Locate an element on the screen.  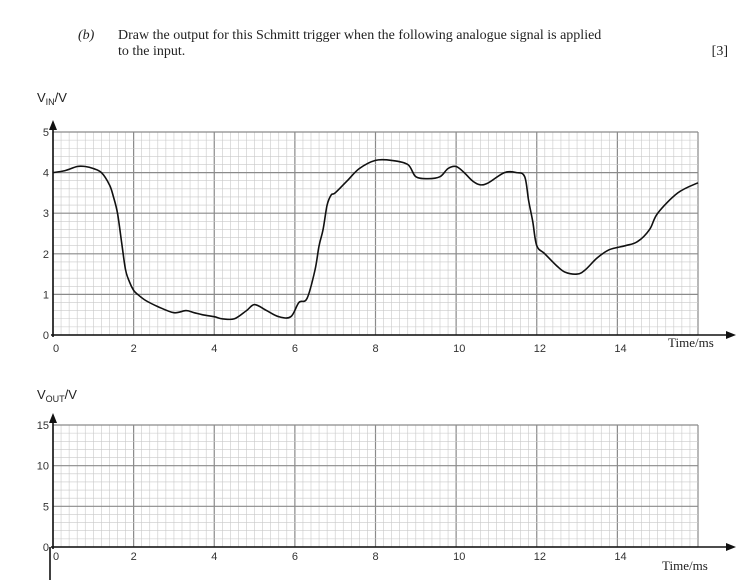
vin-x-tick-label: 12 is located at coordinates (540, 349).